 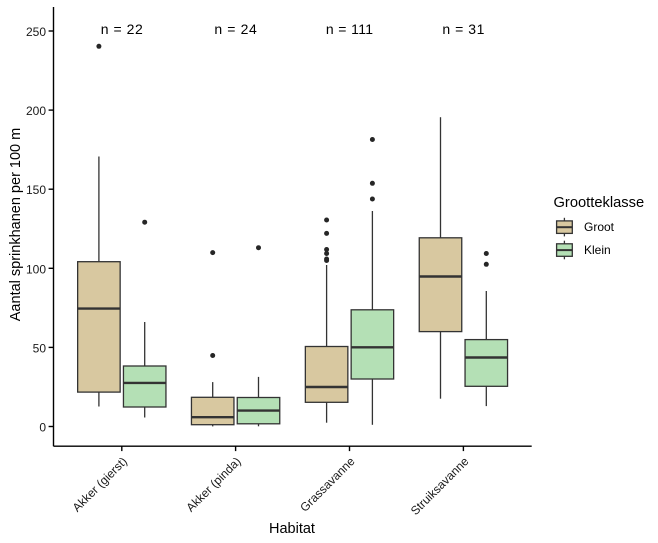 What do you see at coordinates (599, 227) in the screenshot?
I see `svg-text: Groot` at bounding box center [599, 227].